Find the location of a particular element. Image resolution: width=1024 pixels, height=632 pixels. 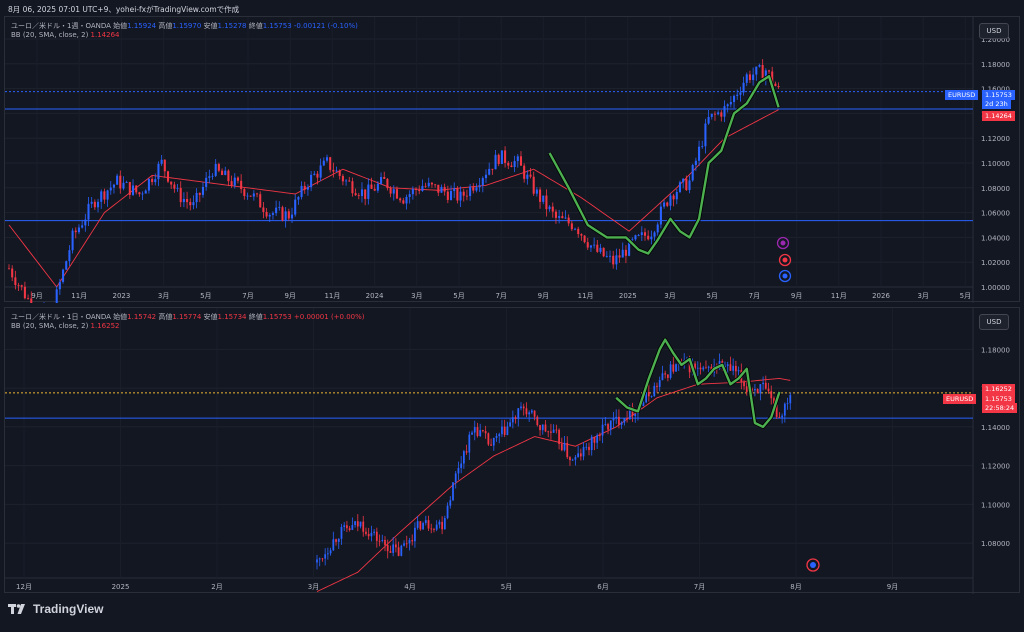

x-tick-label: 7月 is located at coordinates (247, 296).